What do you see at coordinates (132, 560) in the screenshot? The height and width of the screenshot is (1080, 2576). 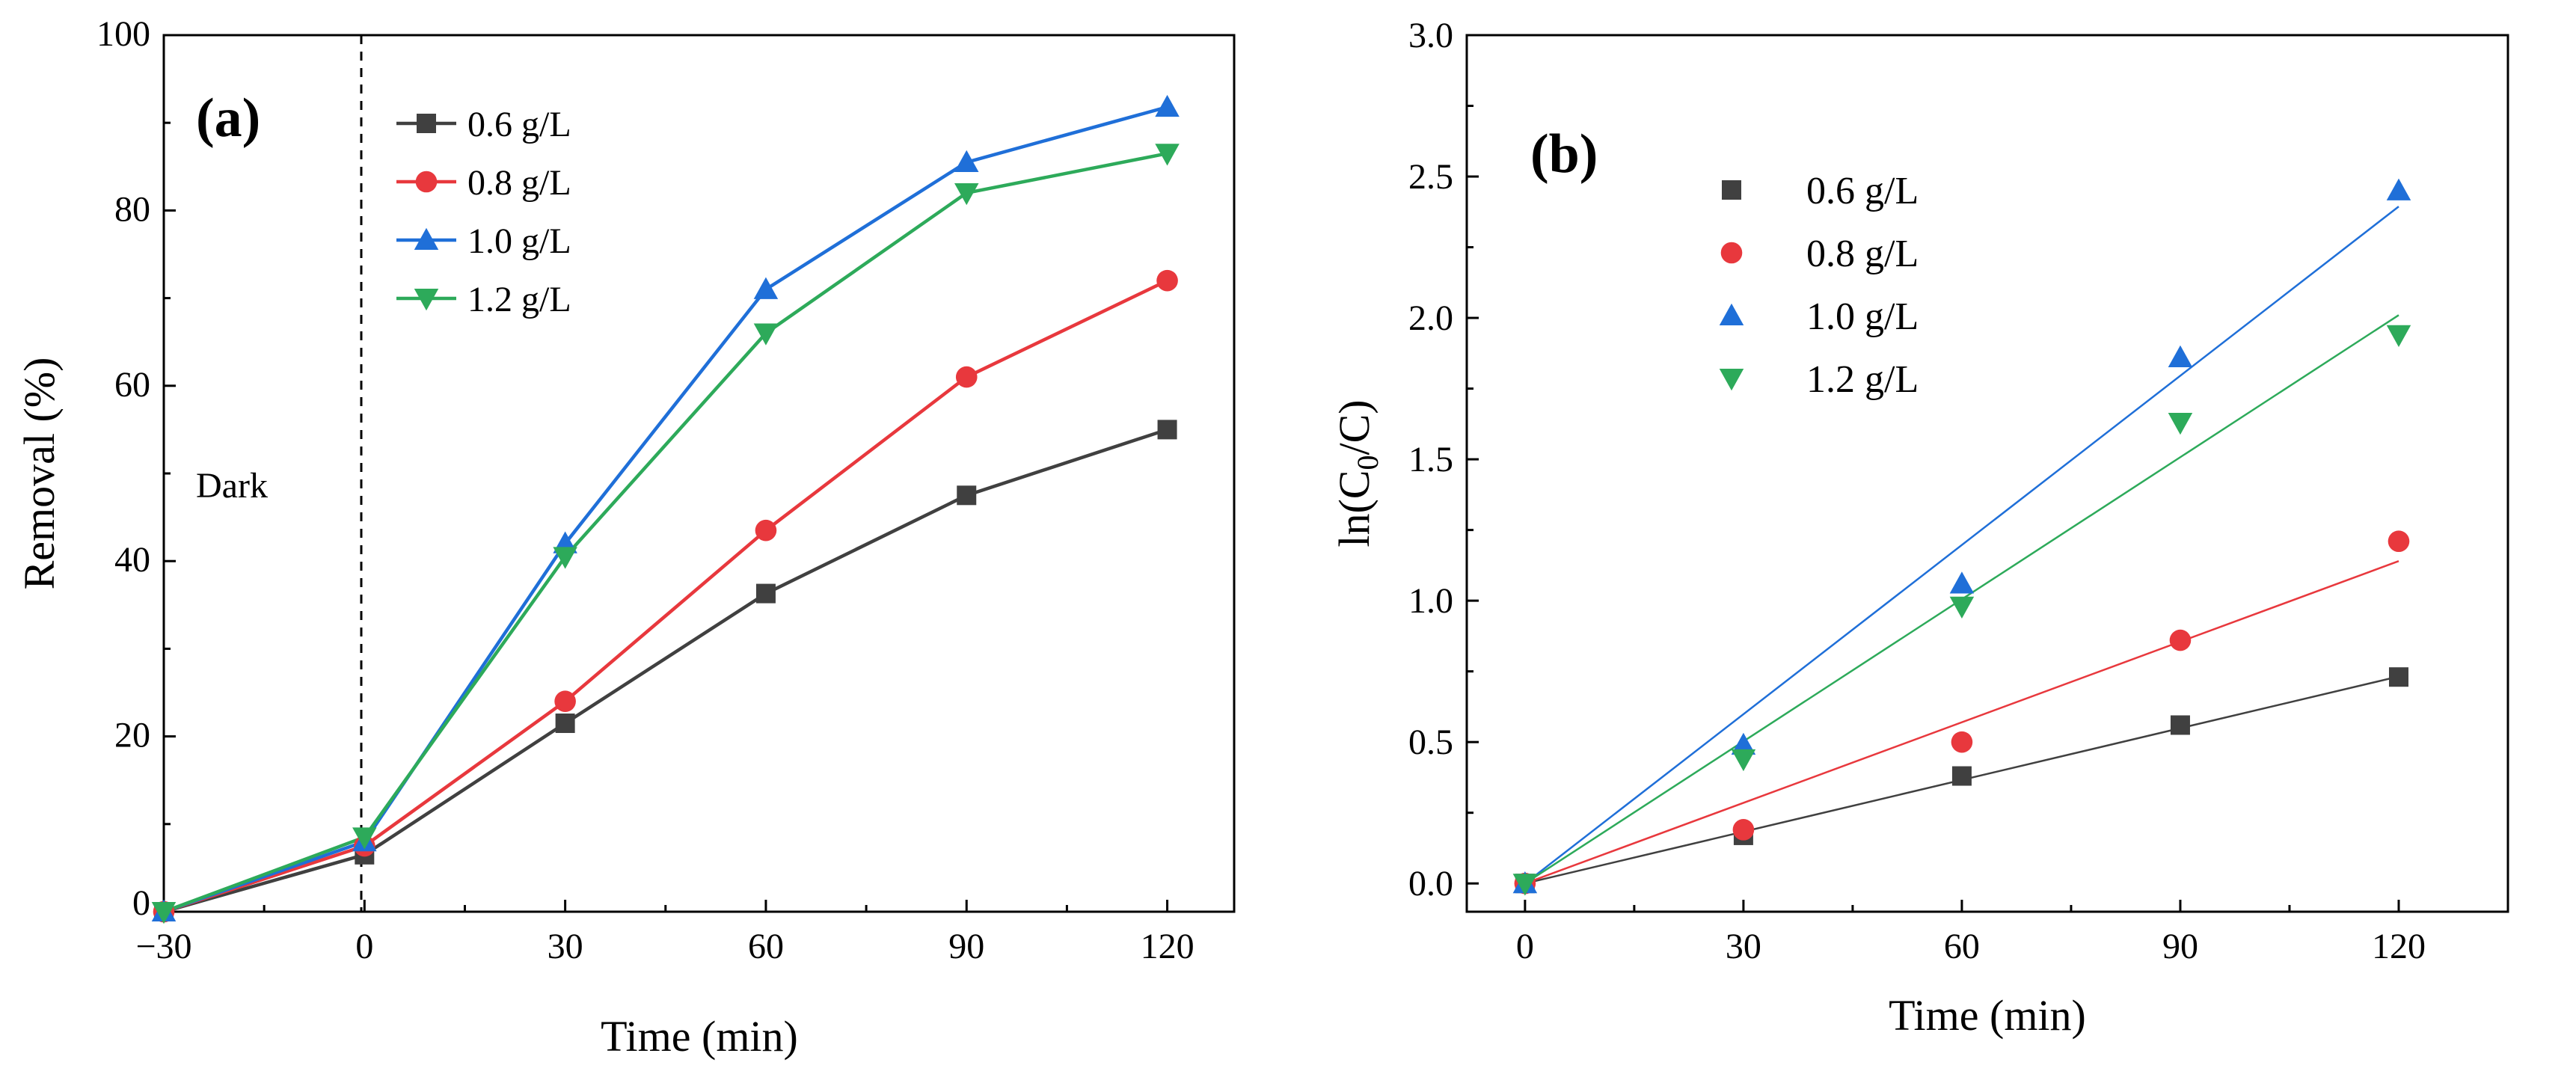 I see `panel-a-y-tick-label: 40` at bounding box center [132, 560].